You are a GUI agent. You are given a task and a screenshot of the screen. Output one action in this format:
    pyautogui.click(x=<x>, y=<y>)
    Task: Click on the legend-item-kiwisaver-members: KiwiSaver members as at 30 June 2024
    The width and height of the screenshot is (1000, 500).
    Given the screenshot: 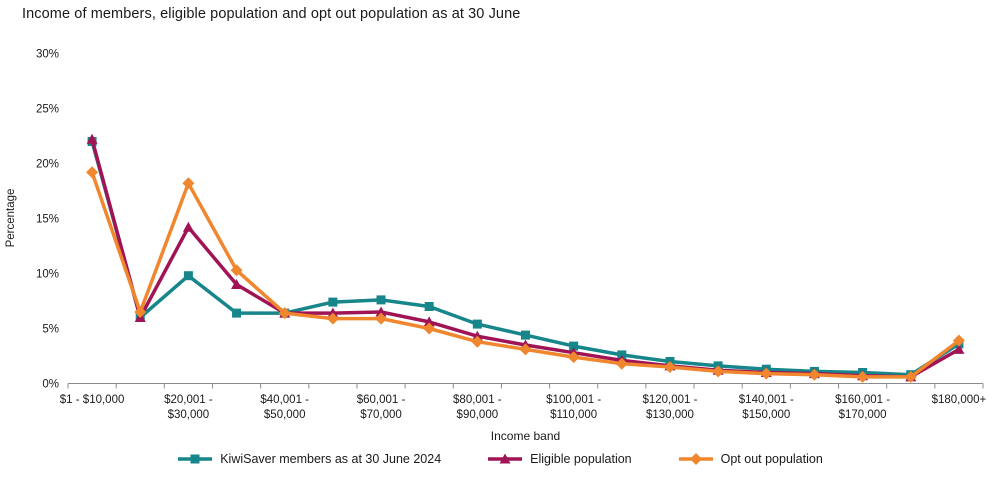 What is the action you would take?
    pyautogui.click(x=309, y=459)
    